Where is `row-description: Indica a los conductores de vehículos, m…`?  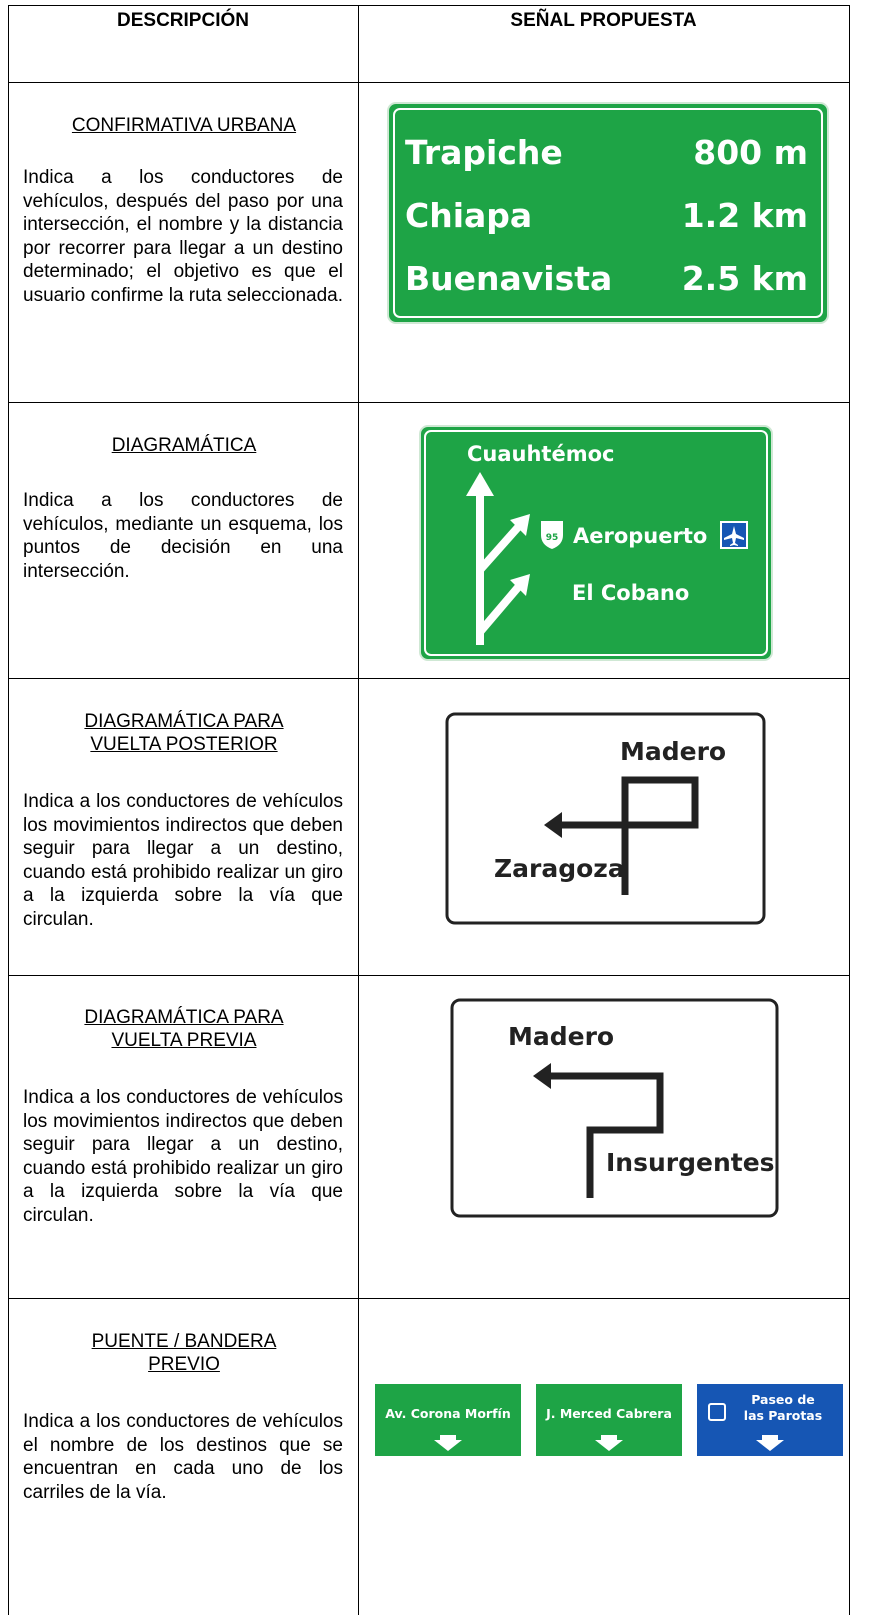
row-description: Indica a los conductores de vehículos, m… is located at coordinates (183, 536).